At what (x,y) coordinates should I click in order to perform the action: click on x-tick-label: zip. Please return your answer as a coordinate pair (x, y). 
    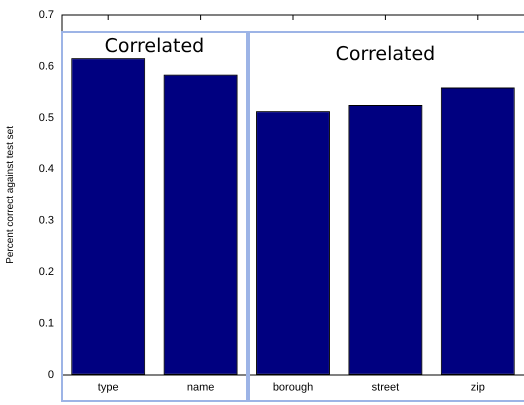
    Looking at the image, I should click on (477, 387).